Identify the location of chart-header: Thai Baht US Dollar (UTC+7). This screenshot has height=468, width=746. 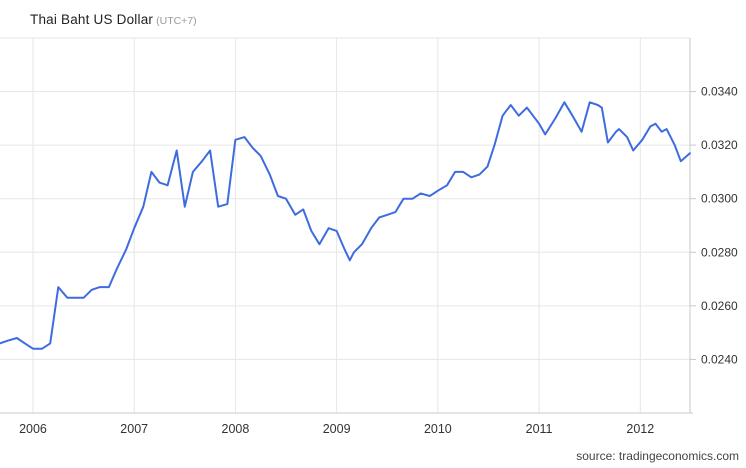
(113, 20).